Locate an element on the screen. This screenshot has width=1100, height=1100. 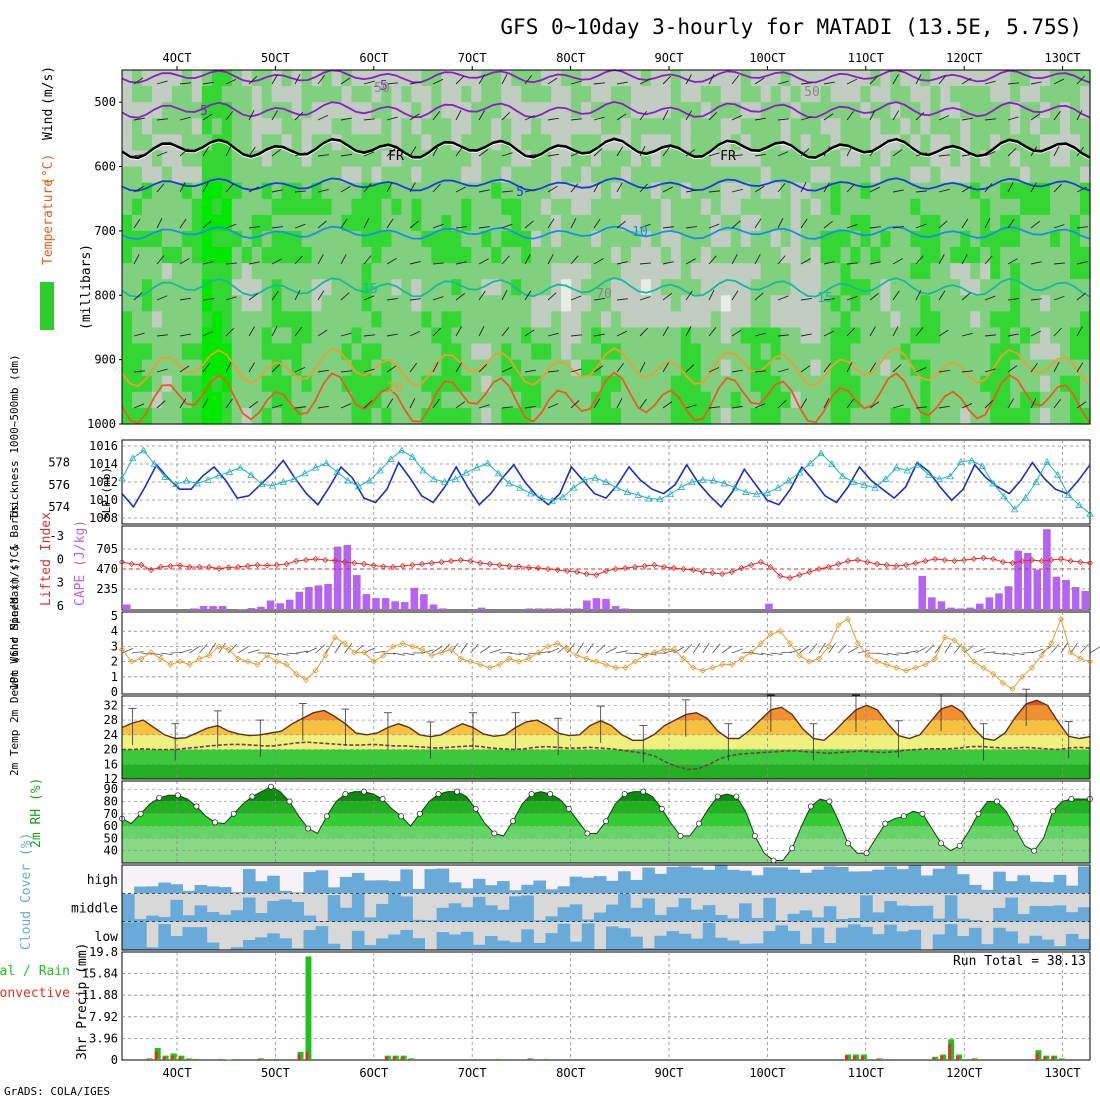
precip-total-bar is located at coordinates (229, 1059).